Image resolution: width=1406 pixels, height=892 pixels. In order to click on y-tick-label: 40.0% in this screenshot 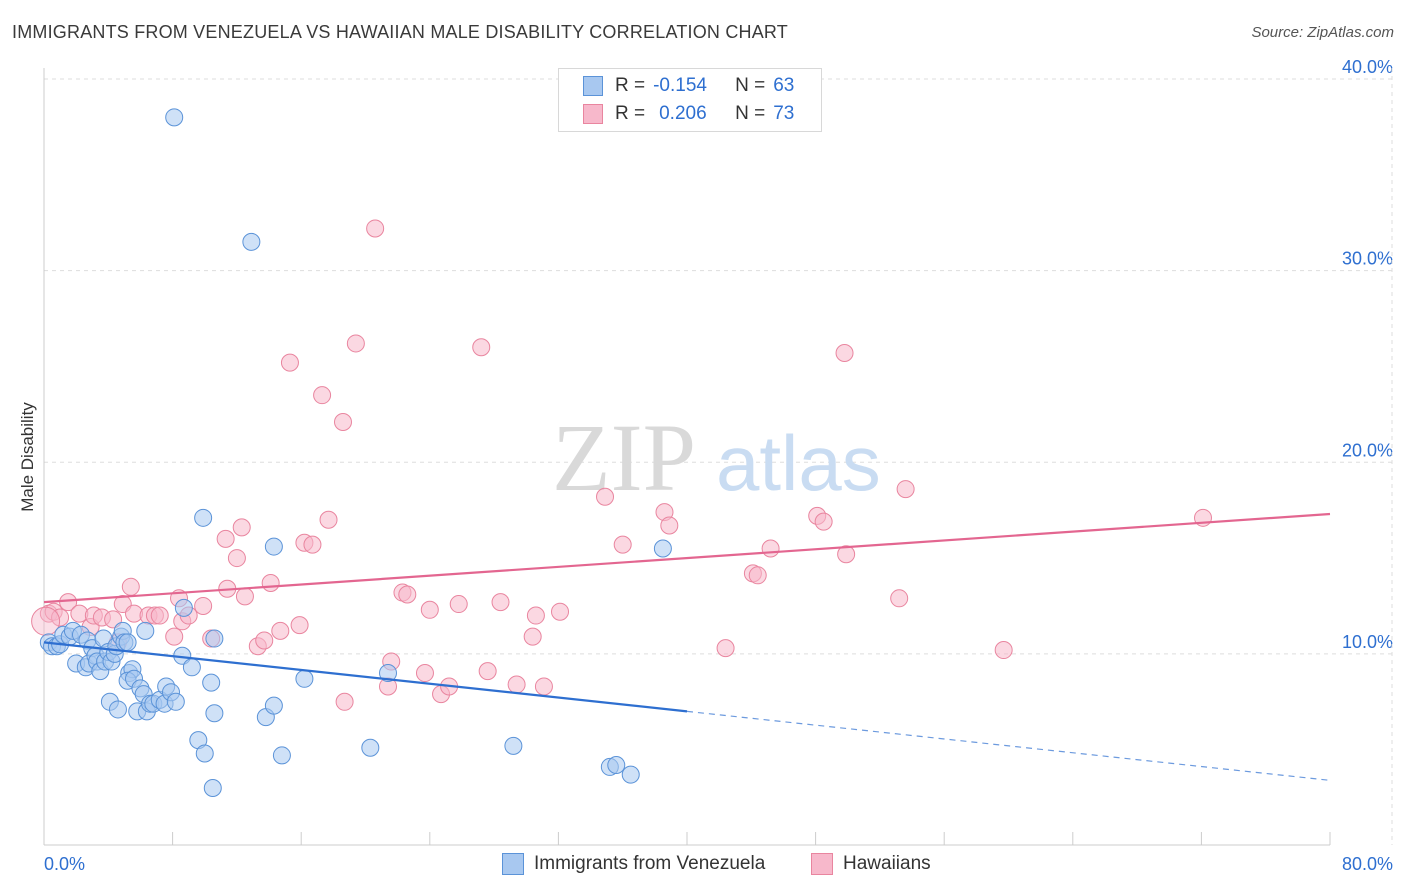, I will do `click(1367, 67)`.